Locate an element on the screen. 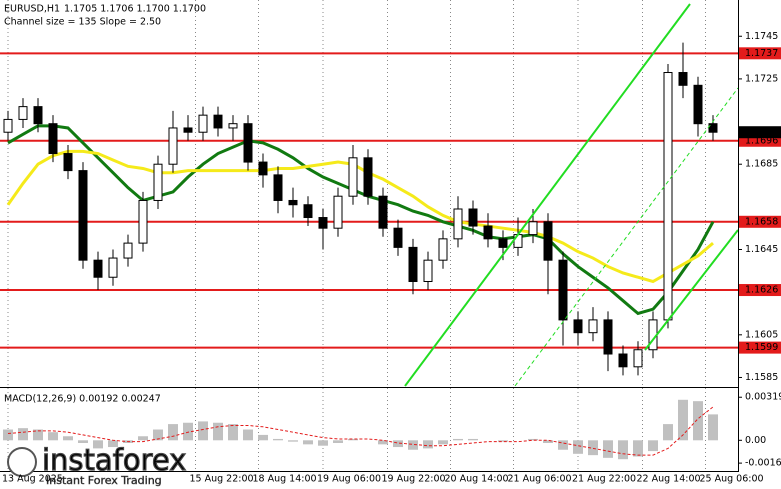 The width and height of the screenshot is (781, 489). macd-signal is located at coordinates (360, 431).